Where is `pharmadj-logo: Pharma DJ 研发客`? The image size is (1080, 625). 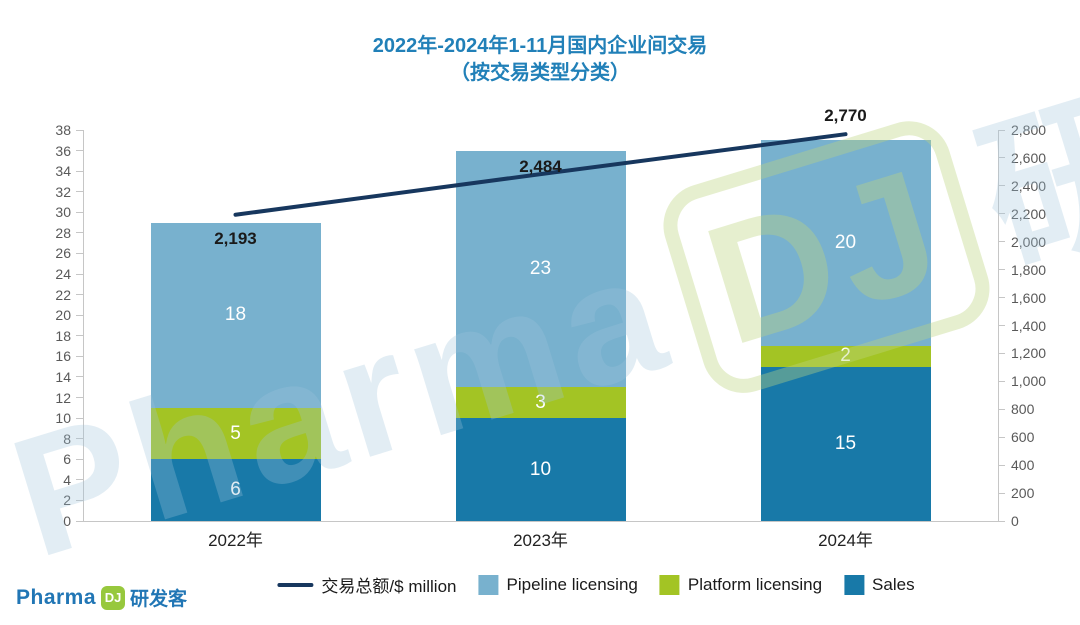 pharmadj-logo: Pharma DJ 研发客 is located at coordinates (101, 597).